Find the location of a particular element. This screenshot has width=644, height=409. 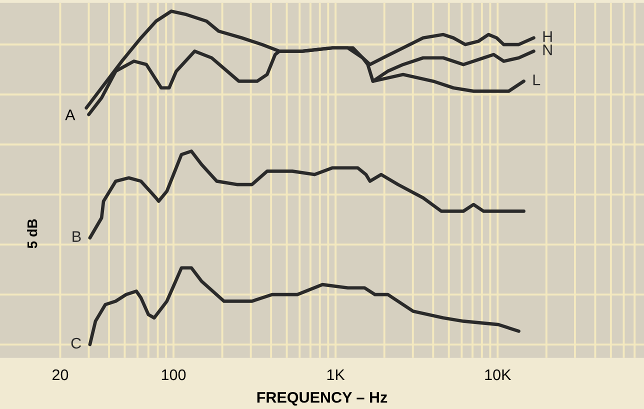

series-label: L is located at coordinates (536, 80).